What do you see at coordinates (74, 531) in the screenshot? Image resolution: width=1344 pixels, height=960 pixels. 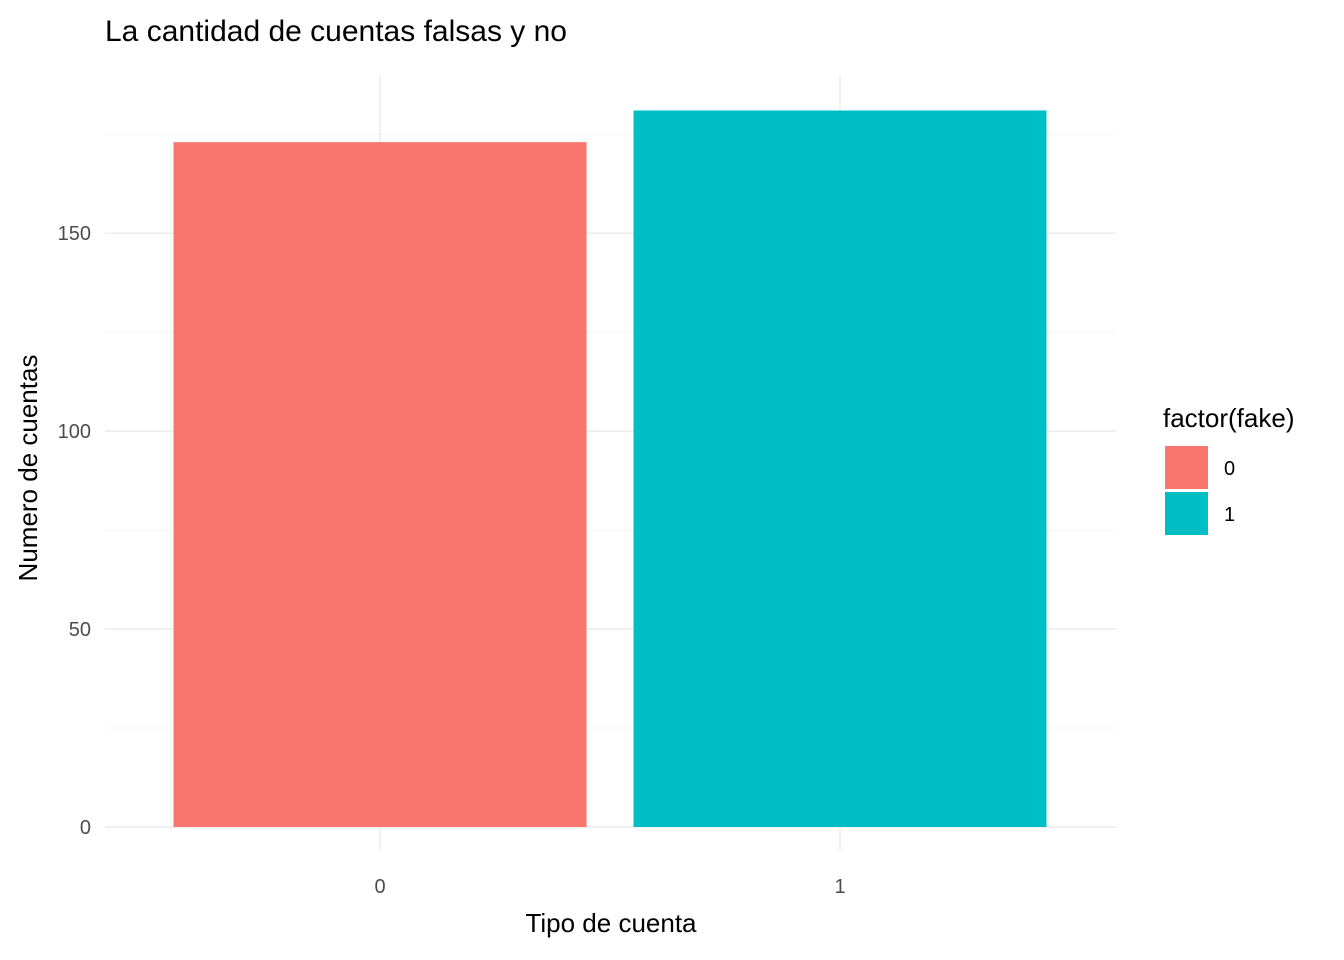 I see `y-axis-ticks: 0 50 100 150` at bounding box center [74, 531].